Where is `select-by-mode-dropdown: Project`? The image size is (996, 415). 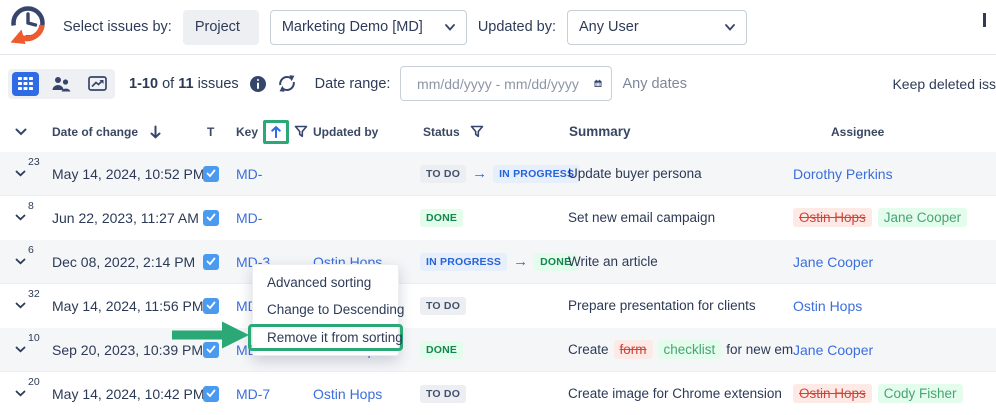 select-by-mode-dropdown: Project is located at coordinates (220, 27).